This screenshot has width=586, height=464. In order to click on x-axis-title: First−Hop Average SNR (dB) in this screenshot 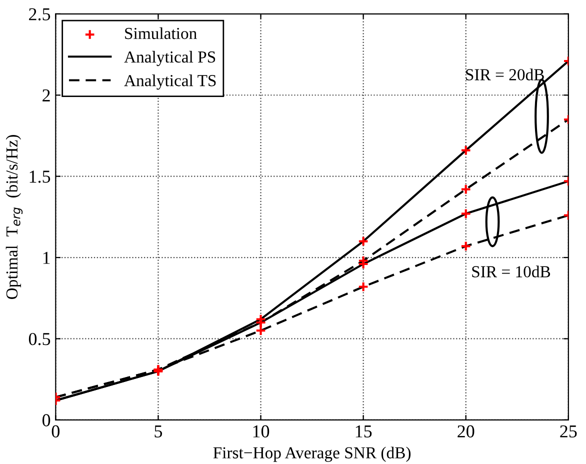, I will do `click(312, 454)`.